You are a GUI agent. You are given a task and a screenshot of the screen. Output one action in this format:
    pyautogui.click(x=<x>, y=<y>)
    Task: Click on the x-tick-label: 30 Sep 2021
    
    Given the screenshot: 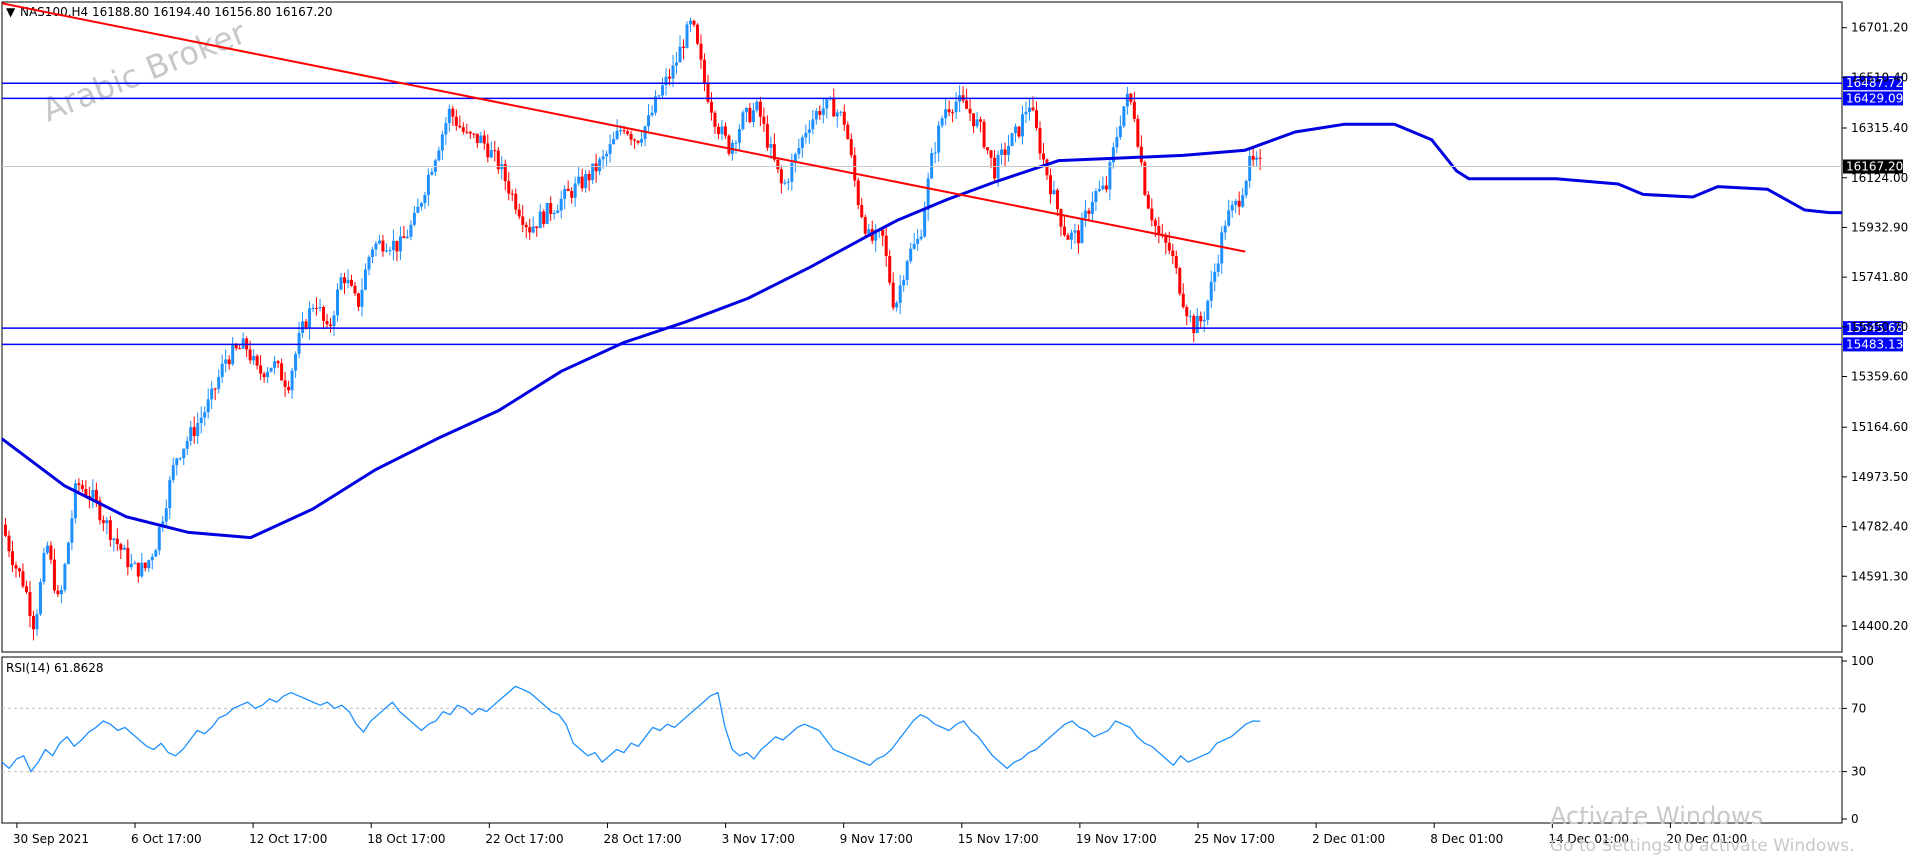 What is the action you would take?
    pyautogui.click(x=51, y=839)
    